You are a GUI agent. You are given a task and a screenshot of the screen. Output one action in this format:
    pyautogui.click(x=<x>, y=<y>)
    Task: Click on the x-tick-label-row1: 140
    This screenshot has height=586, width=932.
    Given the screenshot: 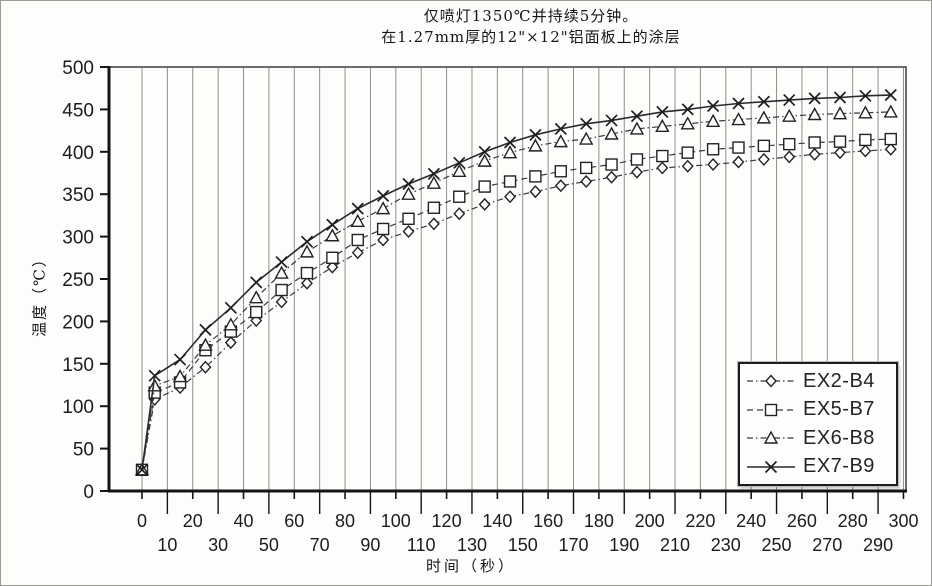 What is the action you would take?
    pyautogui.click(x=497, y=521)
    